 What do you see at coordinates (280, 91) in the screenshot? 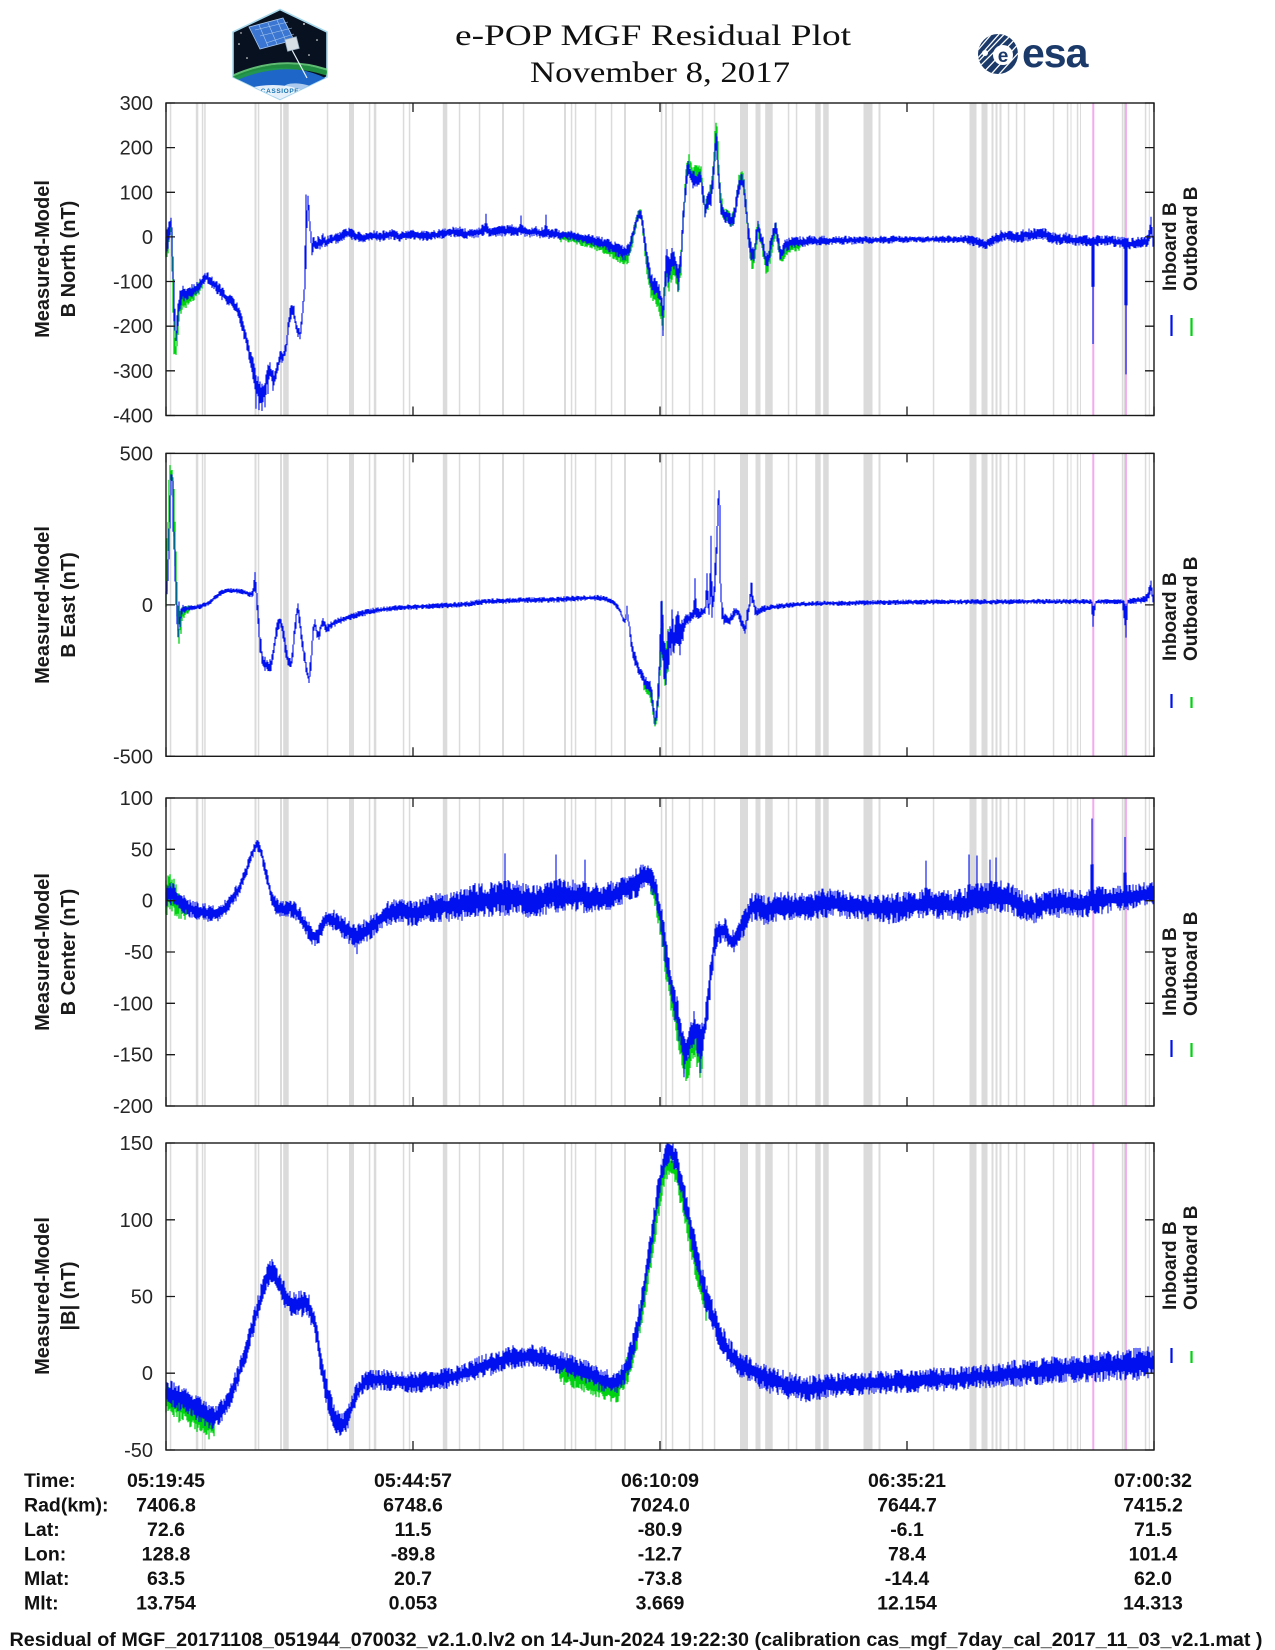
I see `svg-text: CASSIOPE` at bounding box center [280, 91].